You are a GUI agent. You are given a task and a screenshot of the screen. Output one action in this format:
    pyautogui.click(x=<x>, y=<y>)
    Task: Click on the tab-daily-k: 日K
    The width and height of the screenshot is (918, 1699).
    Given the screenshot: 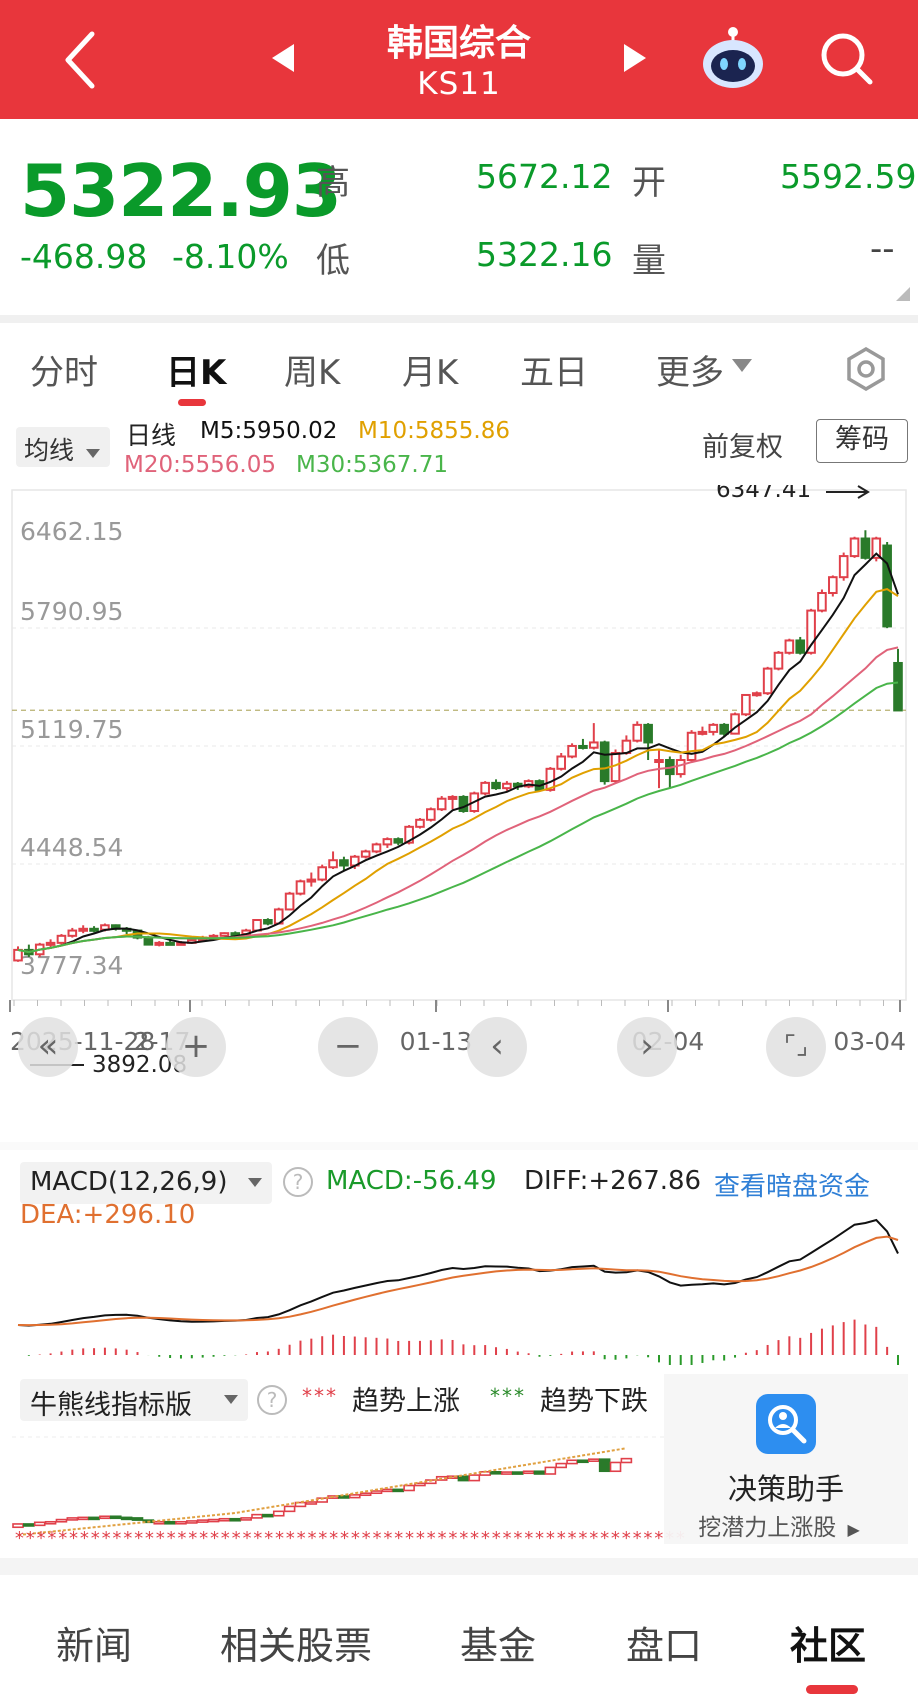 What is the action you would take?
    pyautogui.click(x=196, y=373)
    